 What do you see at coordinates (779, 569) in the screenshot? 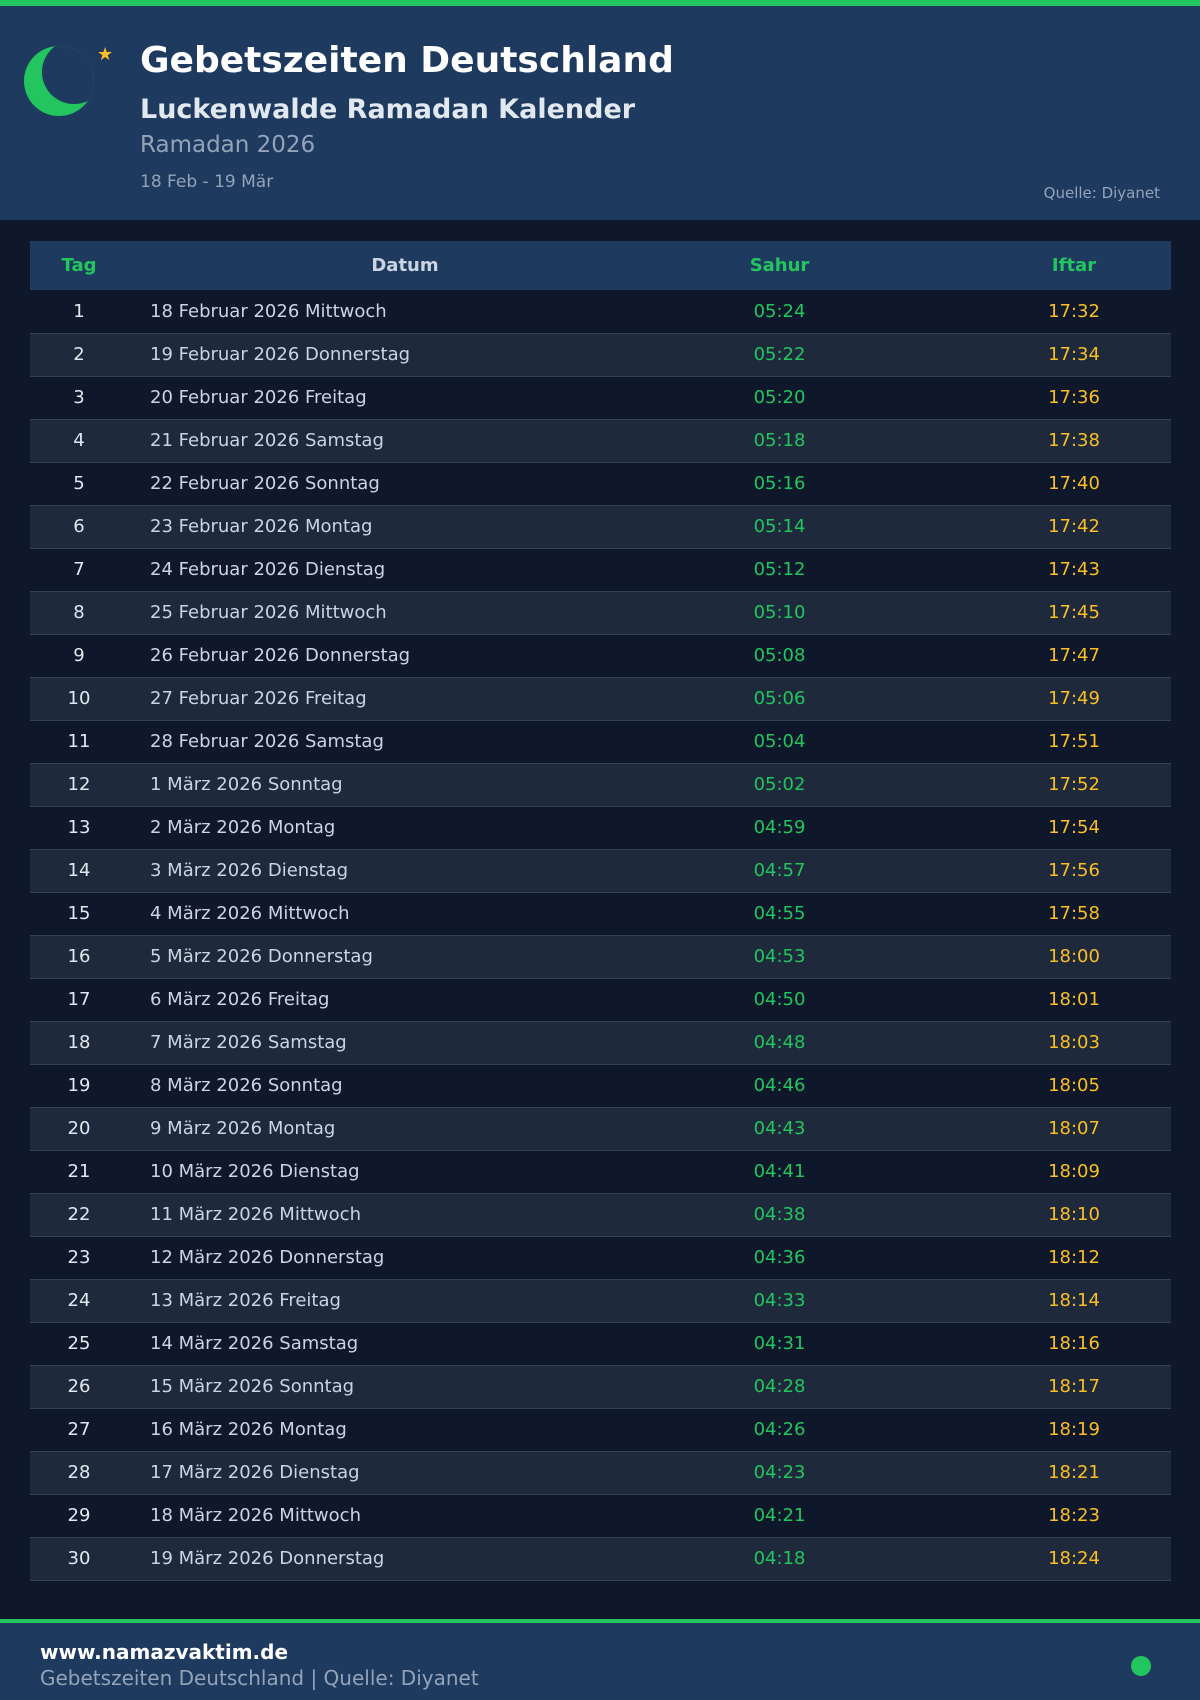
I see `sahur-time: 05:12` at bounding box center [779, 569].